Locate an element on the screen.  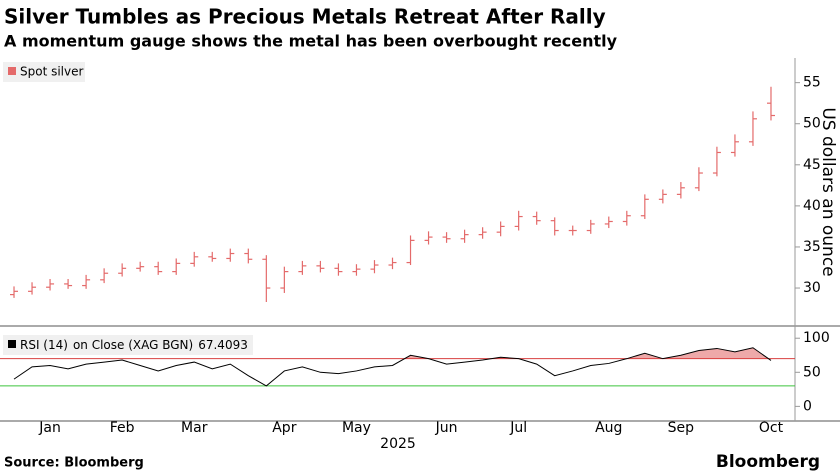
y-tick-label: 45 is located at coordinates (812, 165).